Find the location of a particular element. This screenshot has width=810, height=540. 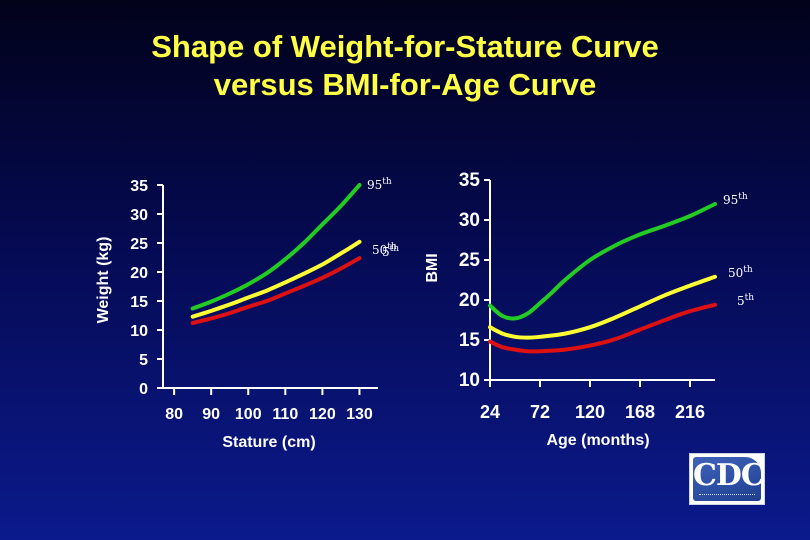

slide-title-line-2: versus BMI-for-Age Curve is located at coordinates (405, 84).